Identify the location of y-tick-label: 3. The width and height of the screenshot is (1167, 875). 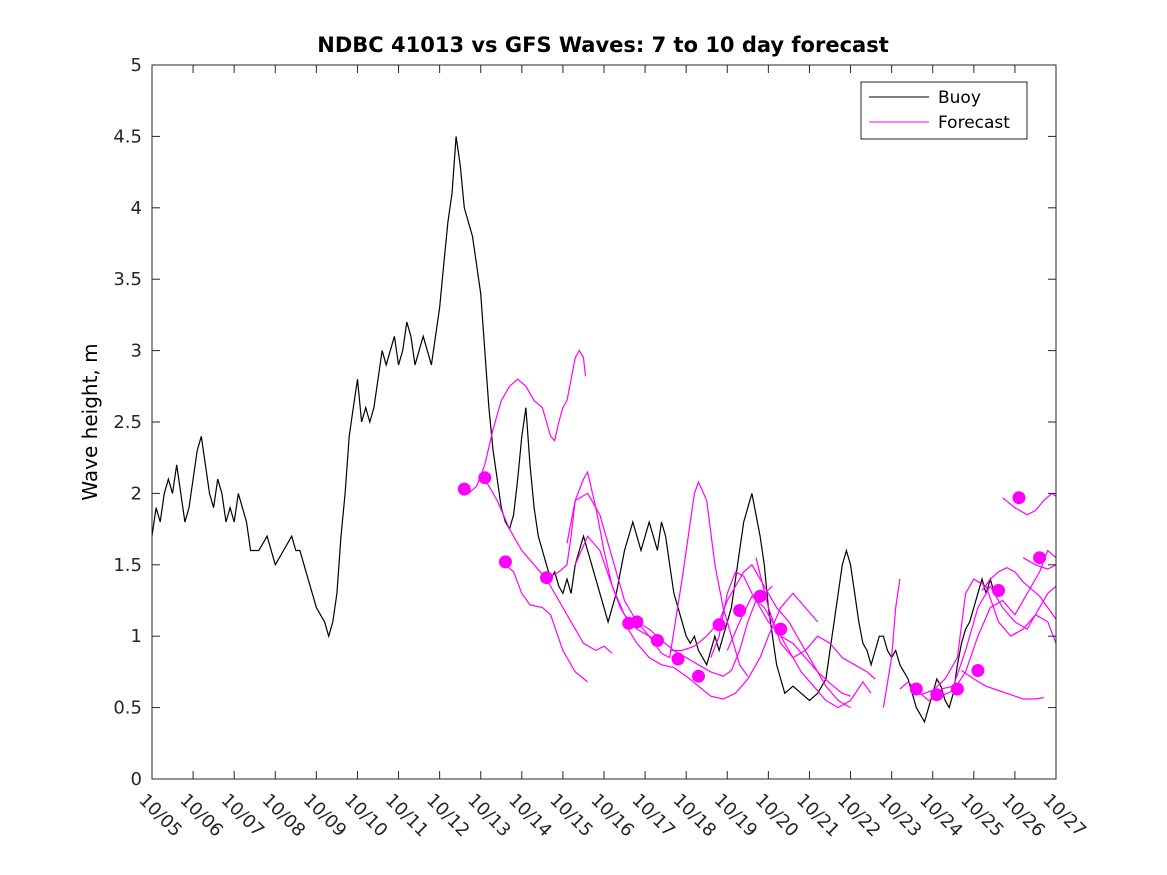
(136, 351).